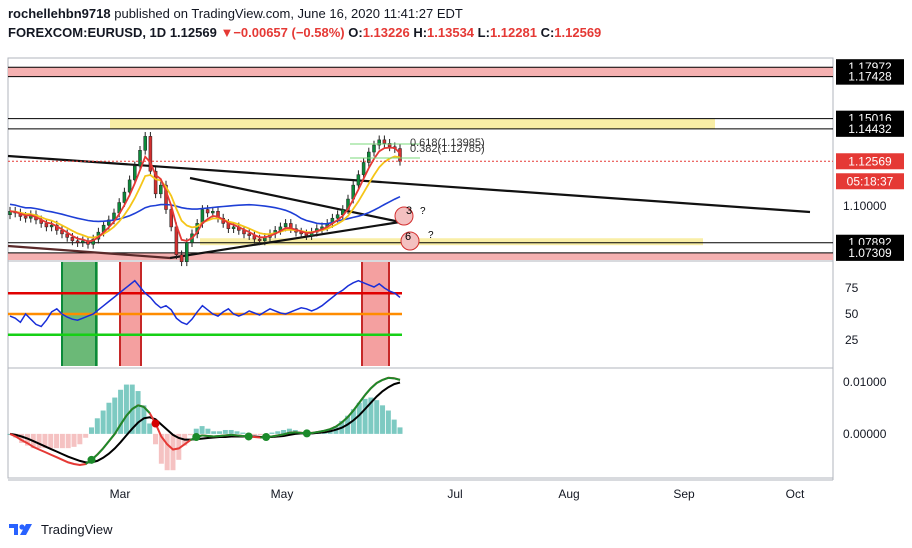 The height and width of the screenshot is (548, 912). I want to click on symbol-label: FOREXCOM:EURUSD, 1D, so click(87, 32).